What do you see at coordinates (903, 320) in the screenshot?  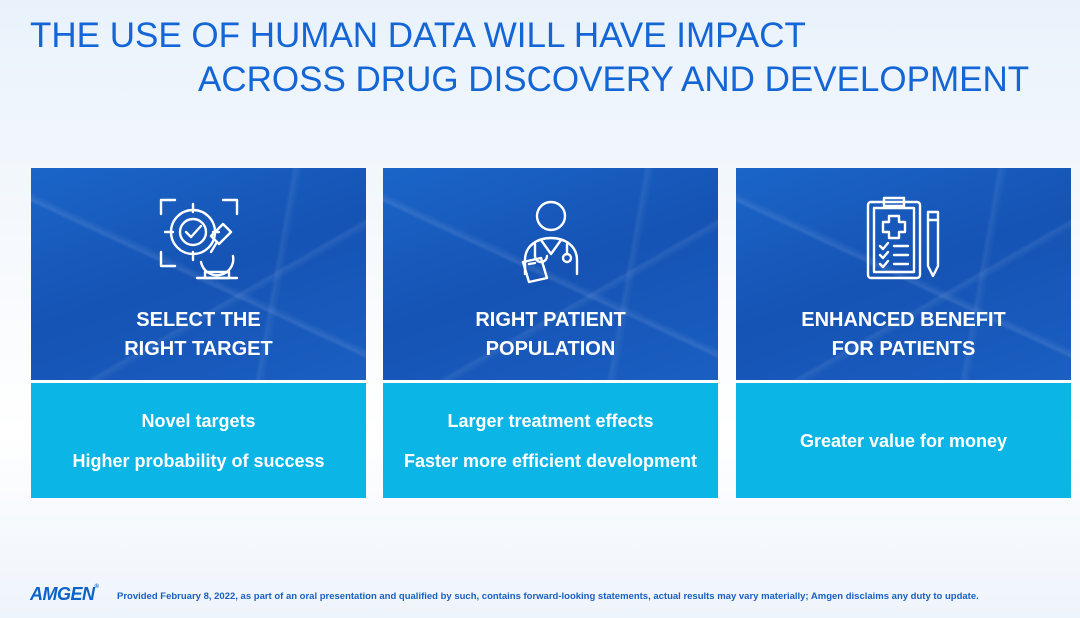 I see `card-heading-line: ENHANCED BENEFIT` at bounding box center [903, 320].